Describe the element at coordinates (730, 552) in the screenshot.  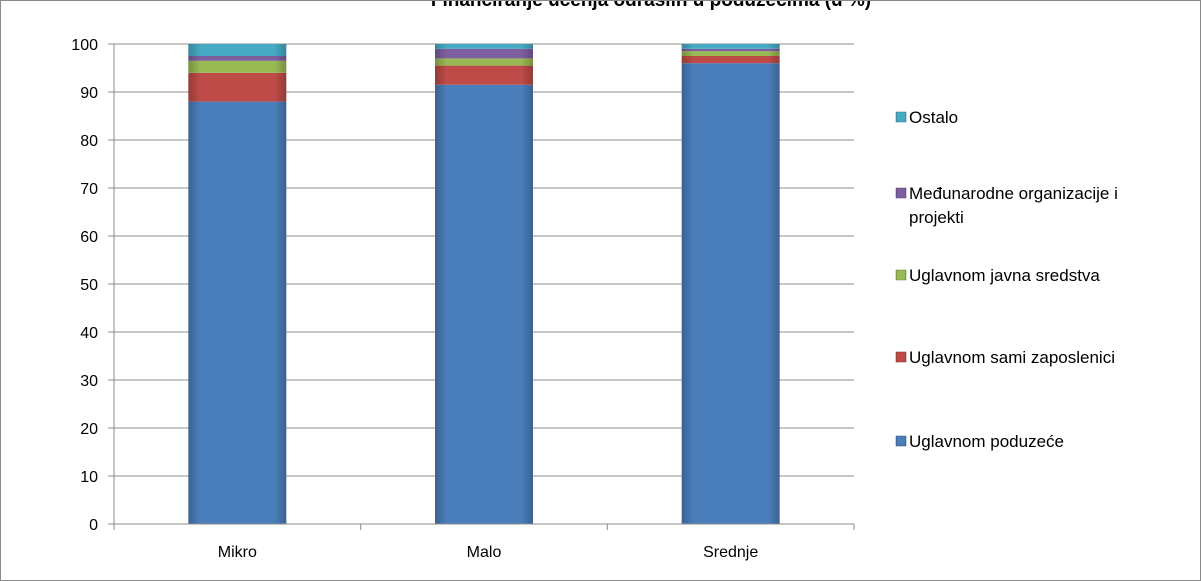
I see `x-tick-label: Srednje` at that location.